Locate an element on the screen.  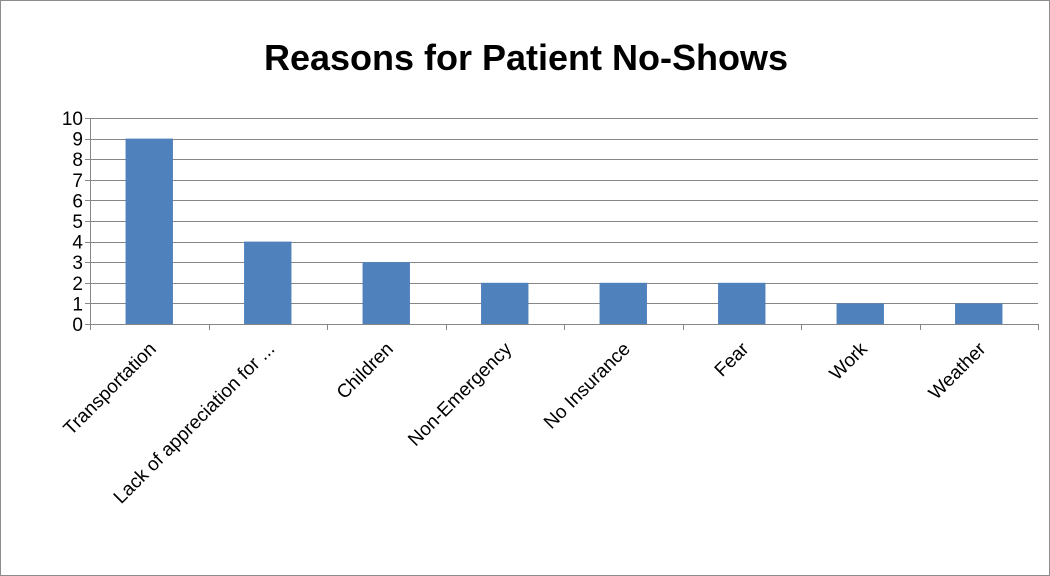
y-tick-label-2: 2 is located at coordinates (77, 284).